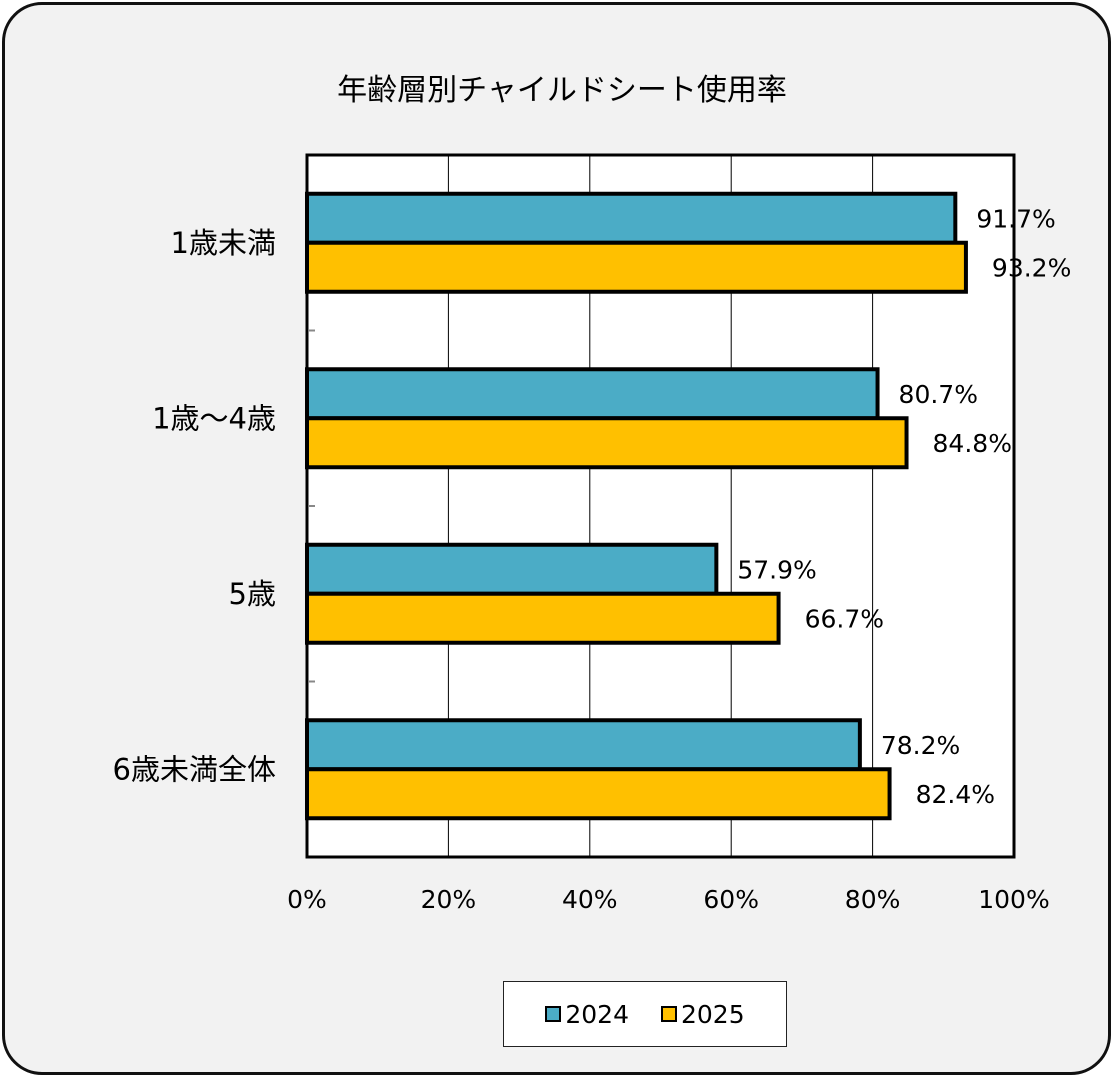 The height and width of the screenshot is (1077, 1113). I want to click on data-label-2025: 93.2%, so click(1031, 267).